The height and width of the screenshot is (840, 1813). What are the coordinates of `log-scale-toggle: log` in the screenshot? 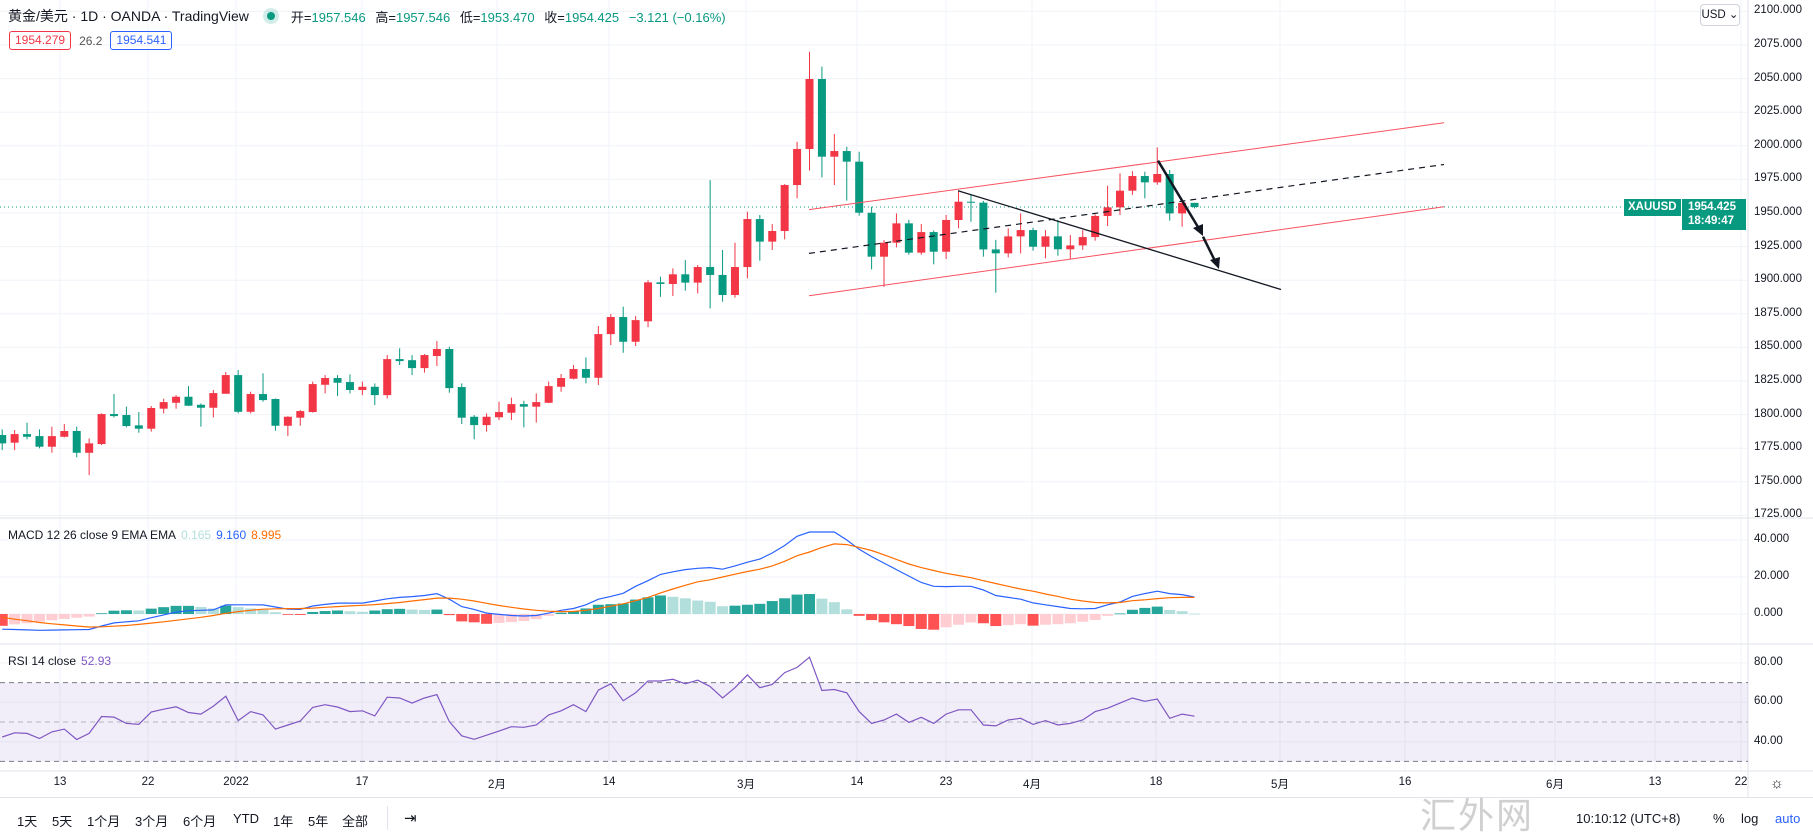 It's located at (1750, 818).